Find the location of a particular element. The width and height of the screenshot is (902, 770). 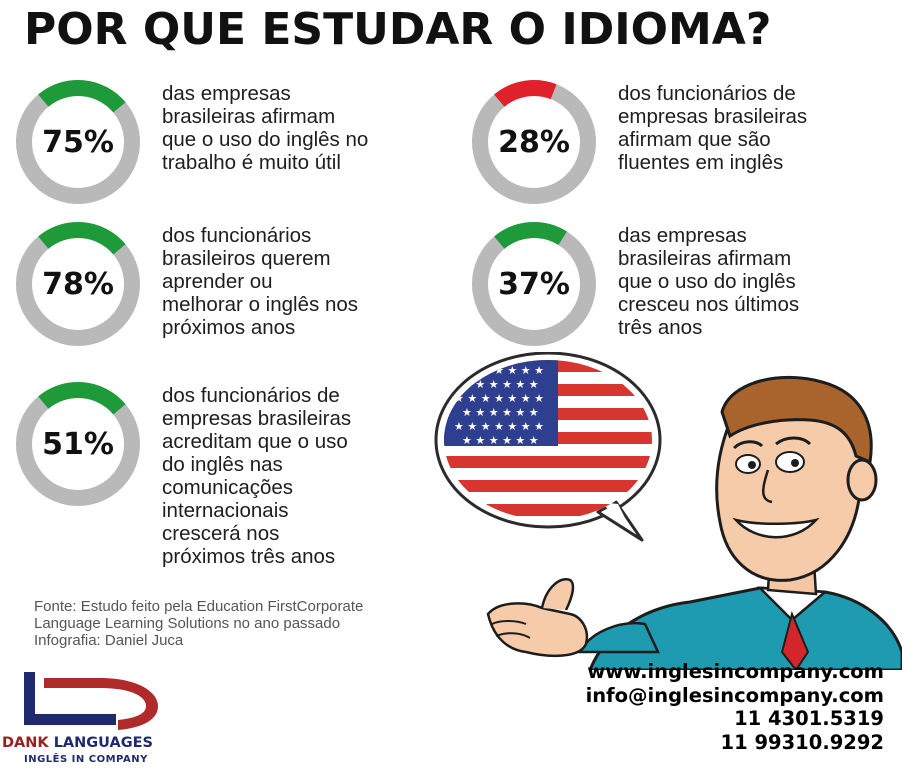

page-title: POR QUE ESTUDAR O IDIOMA? is located at coordinates (398, 29).